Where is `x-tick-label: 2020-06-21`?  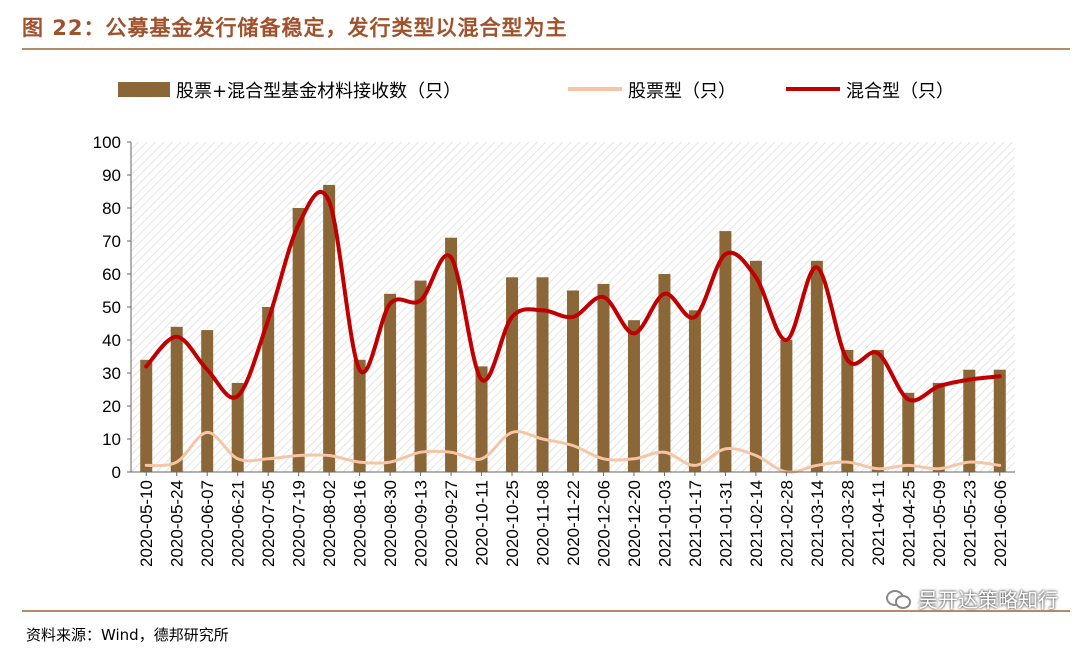
x-tick-label: 2020-06-21 is located at coordinates (238, 523).